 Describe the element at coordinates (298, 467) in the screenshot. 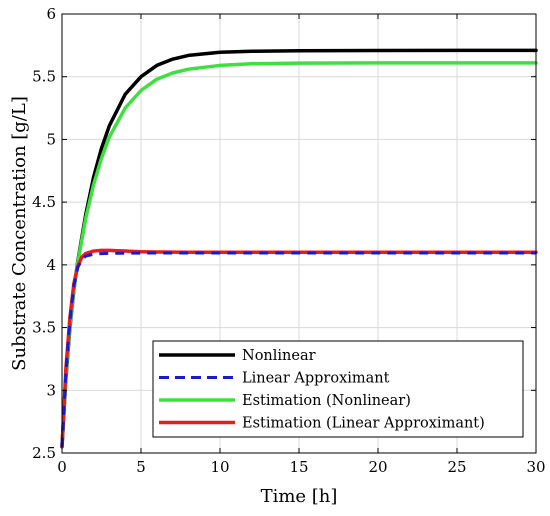

I see `x-tick-label: 15` at that location.